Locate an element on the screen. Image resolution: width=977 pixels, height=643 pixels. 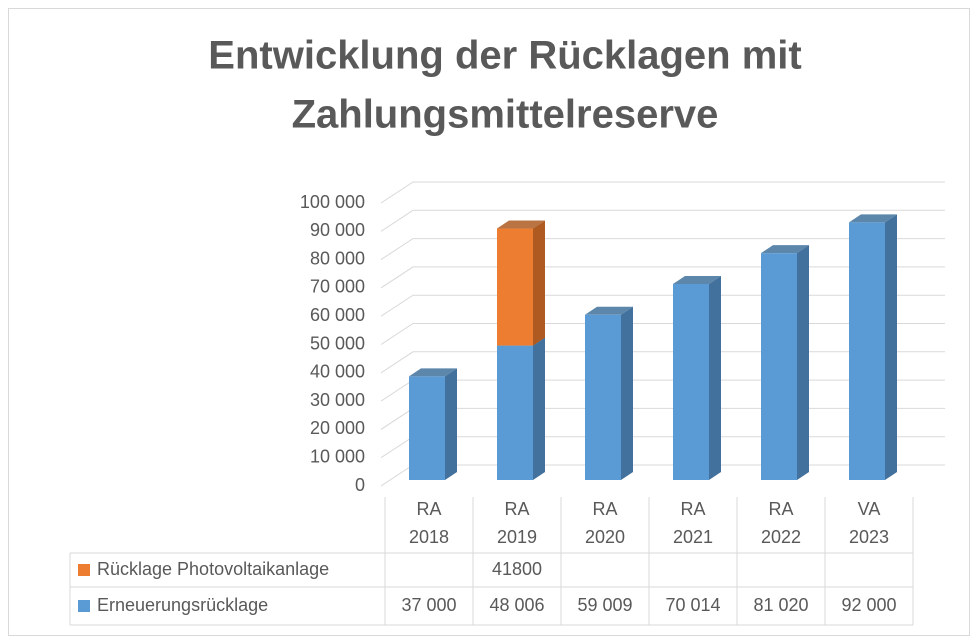
y-tick-label: 30 000 is located at coordinates (337, 400).